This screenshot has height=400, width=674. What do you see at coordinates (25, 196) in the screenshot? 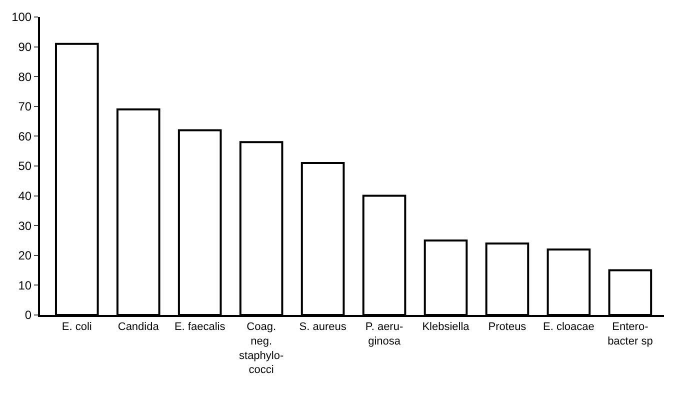
I see `y-tick-label: 40` at bounding box center [25, 196].